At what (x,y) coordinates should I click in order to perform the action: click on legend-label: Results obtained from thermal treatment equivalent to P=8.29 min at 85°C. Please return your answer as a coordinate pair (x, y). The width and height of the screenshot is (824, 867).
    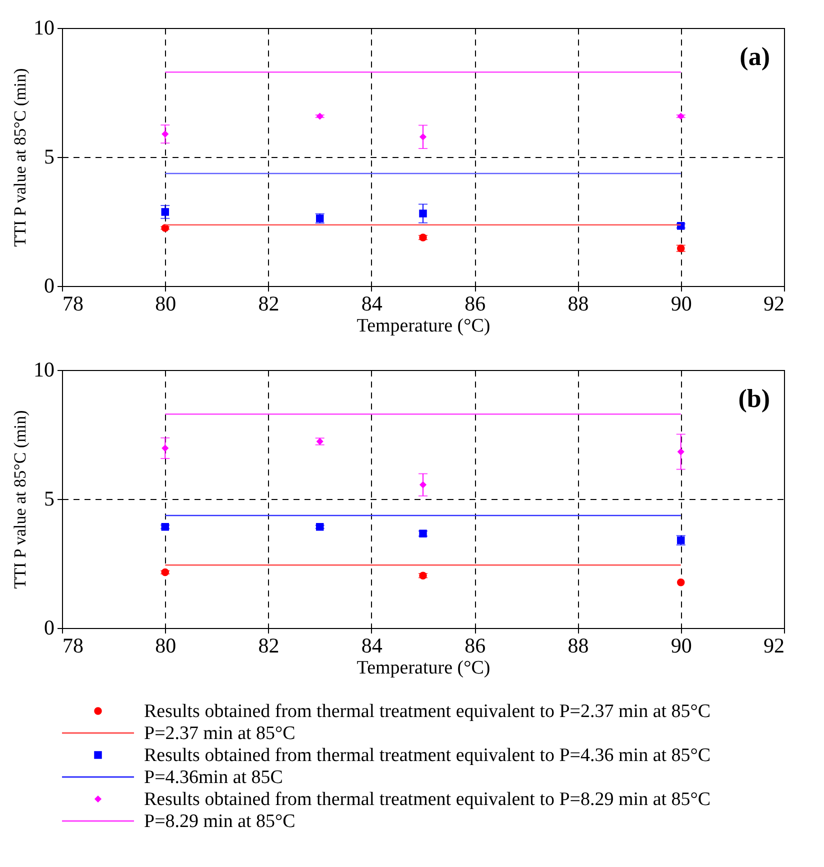
    Looking at the image, I should click on (427, 799).